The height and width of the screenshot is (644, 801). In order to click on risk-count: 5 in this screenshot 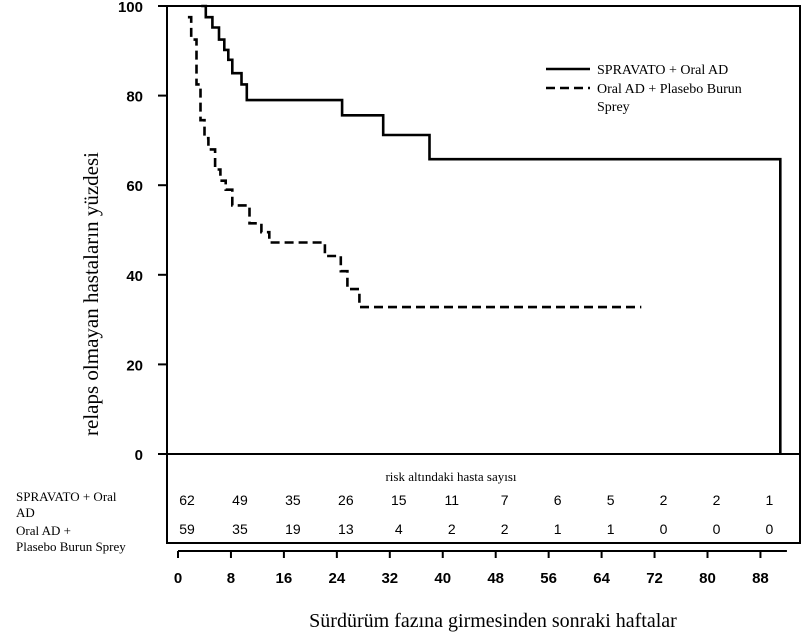, I will do `click(611, 500)`.